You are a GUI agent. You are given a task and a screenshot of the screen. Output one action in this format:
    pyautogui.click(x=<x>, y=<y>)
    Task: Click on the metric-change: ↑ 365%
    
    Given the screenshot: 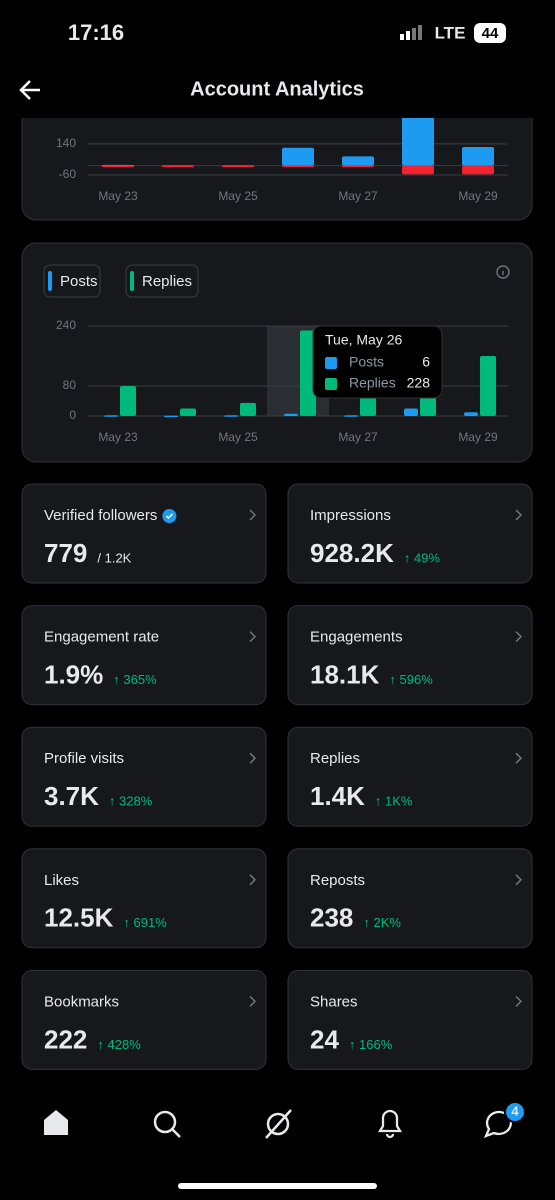 What is the action you would take?
    pyautogui.click(x=135, y=679)
    